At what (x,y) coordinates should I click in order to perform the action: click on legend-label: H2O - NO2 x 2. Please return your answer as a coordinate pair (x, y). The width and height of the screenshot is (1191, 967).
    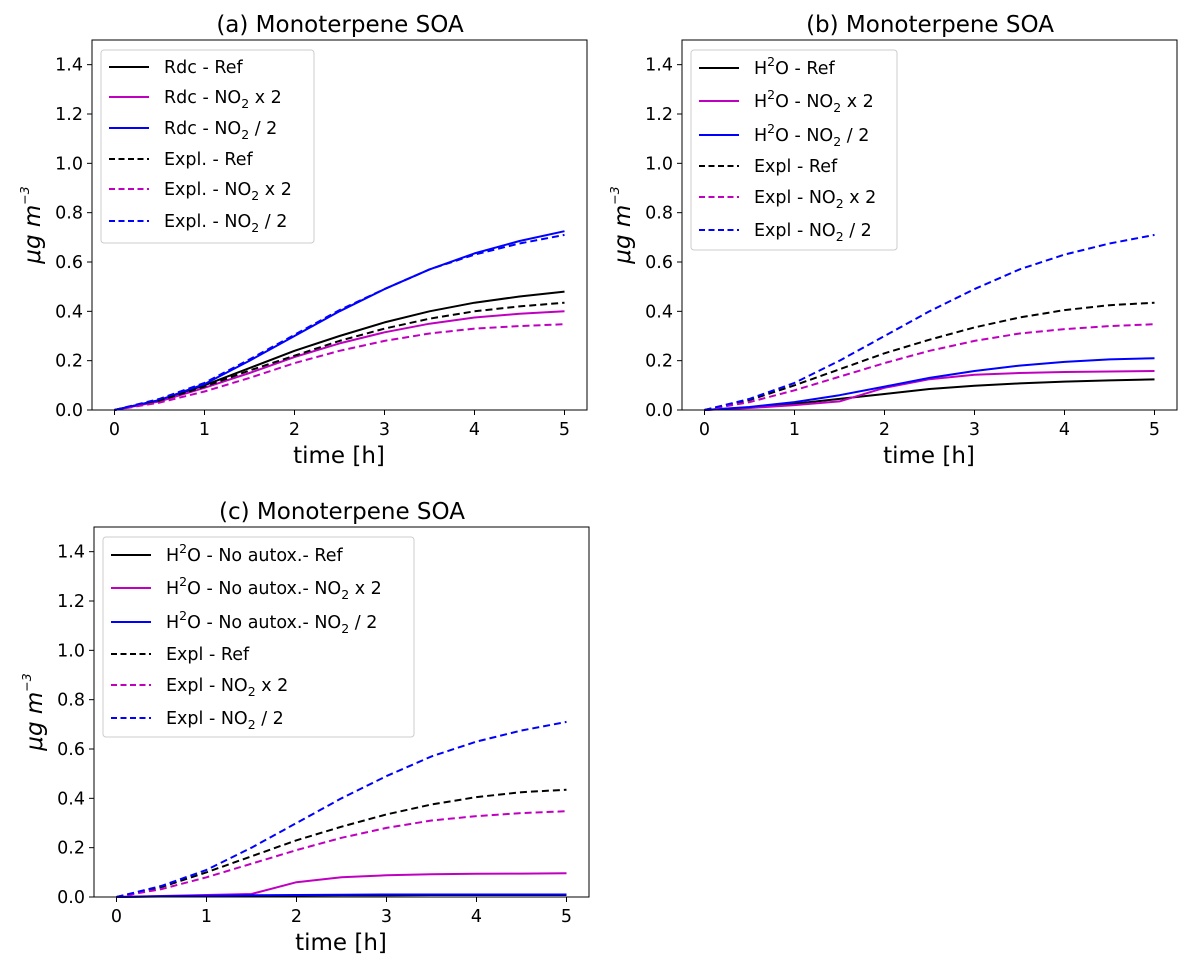
    Looking at the image, I should click on (814, 101).